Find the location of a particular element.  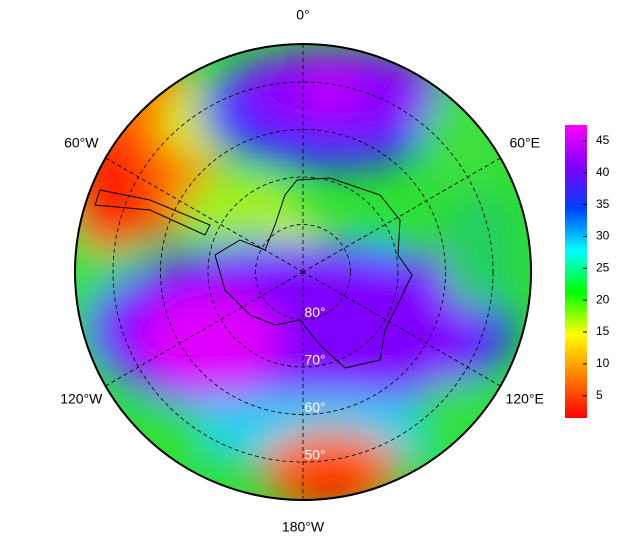

colorbar-tick-label: 10 is located at coordinates (603, 363).